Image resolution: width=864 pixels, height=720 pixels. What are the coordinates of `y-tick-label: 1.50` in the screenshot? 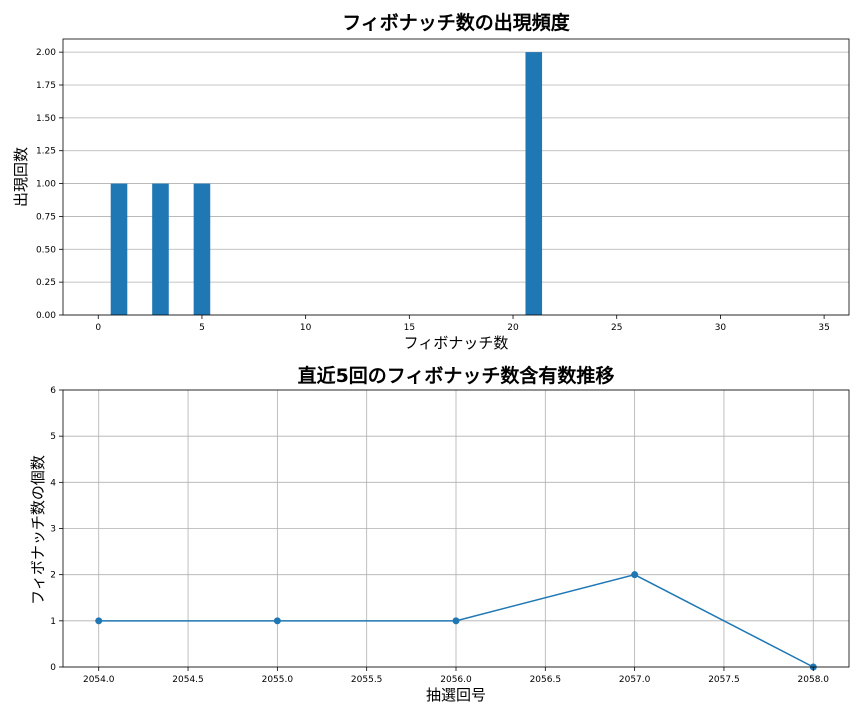 It's located at (46, 119).